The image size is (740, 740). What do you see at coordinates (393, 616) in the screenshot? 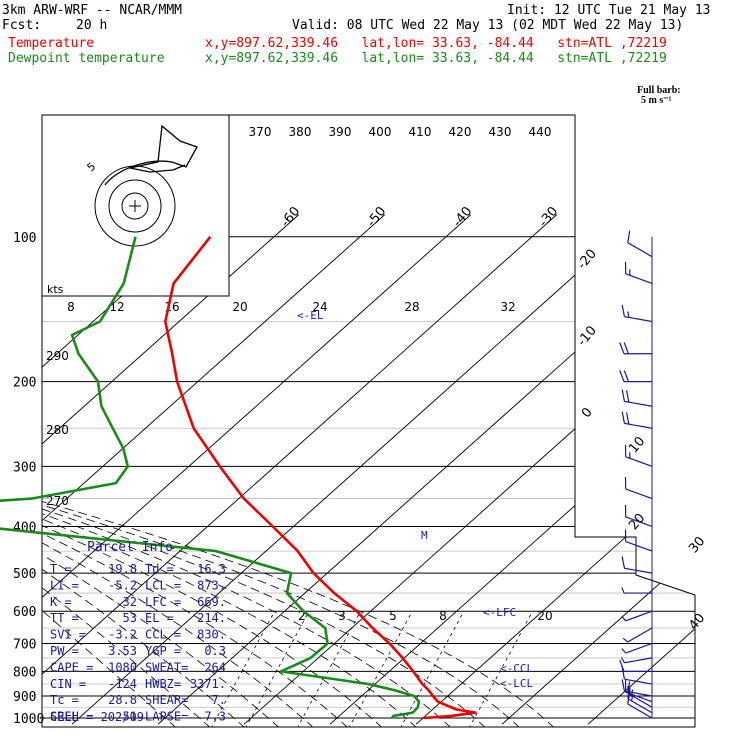
I see `mixing-ratio-label: 5` at bounding box center [393, 616].